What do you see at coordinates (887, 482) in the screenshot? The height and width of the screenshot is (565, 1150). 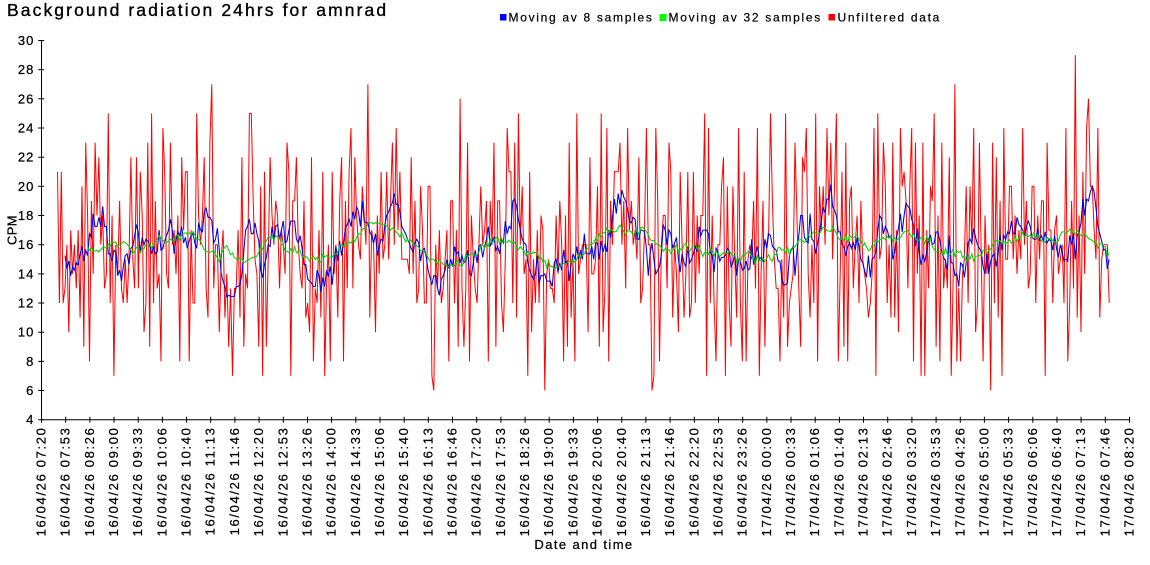 I see `svg-text: 17/04/26 02:46` at bounding box center [887, 482].